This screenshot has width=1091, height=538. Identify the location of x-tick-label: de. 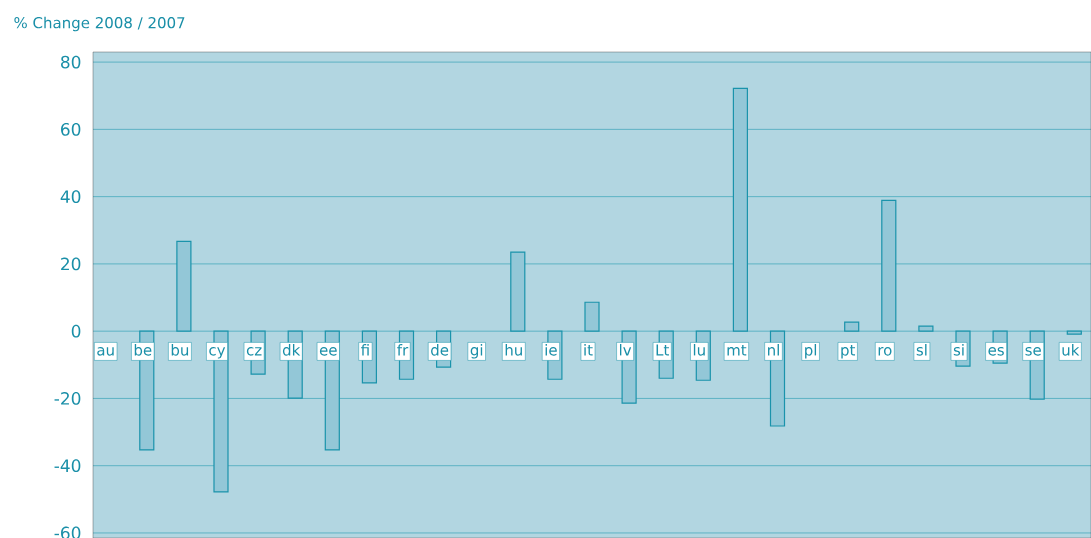
(440, 350).